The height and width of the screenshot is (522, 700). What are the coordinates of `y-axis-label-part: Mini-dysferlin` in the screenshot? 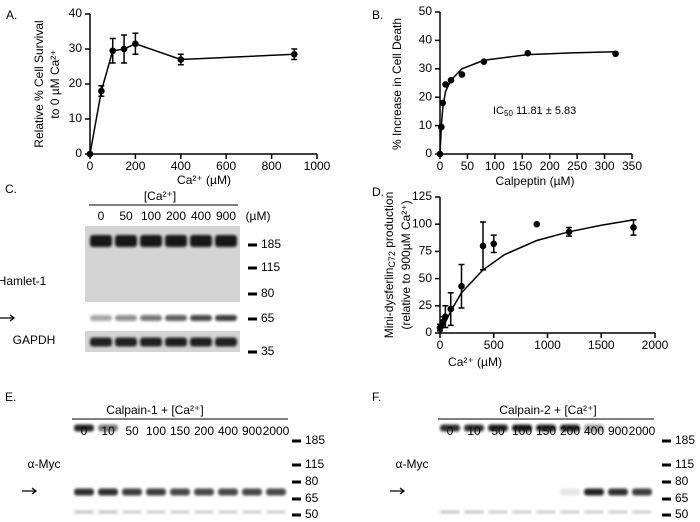 It's located at (389, 303).